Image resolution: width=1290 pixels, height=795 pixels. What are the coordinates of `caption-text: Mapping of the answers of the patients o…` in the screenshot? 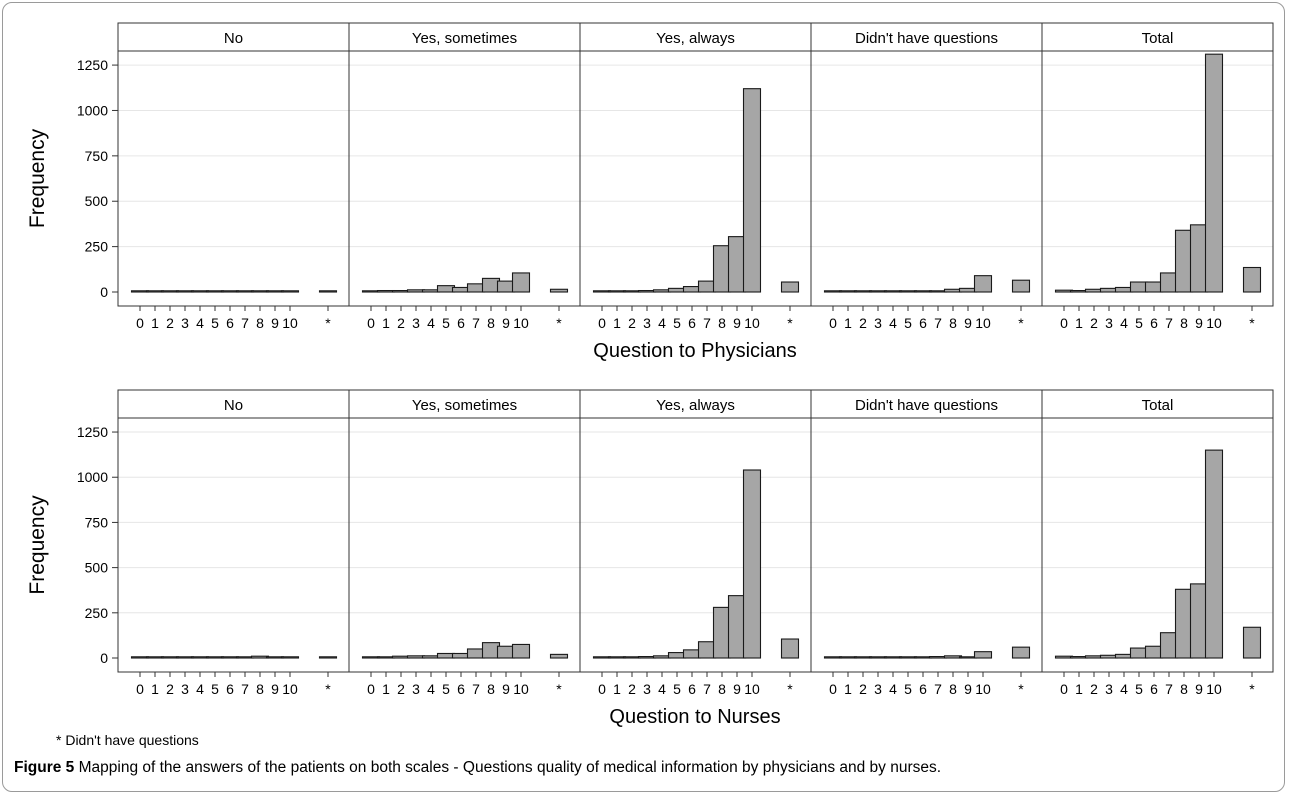 It's located at (510, 767).